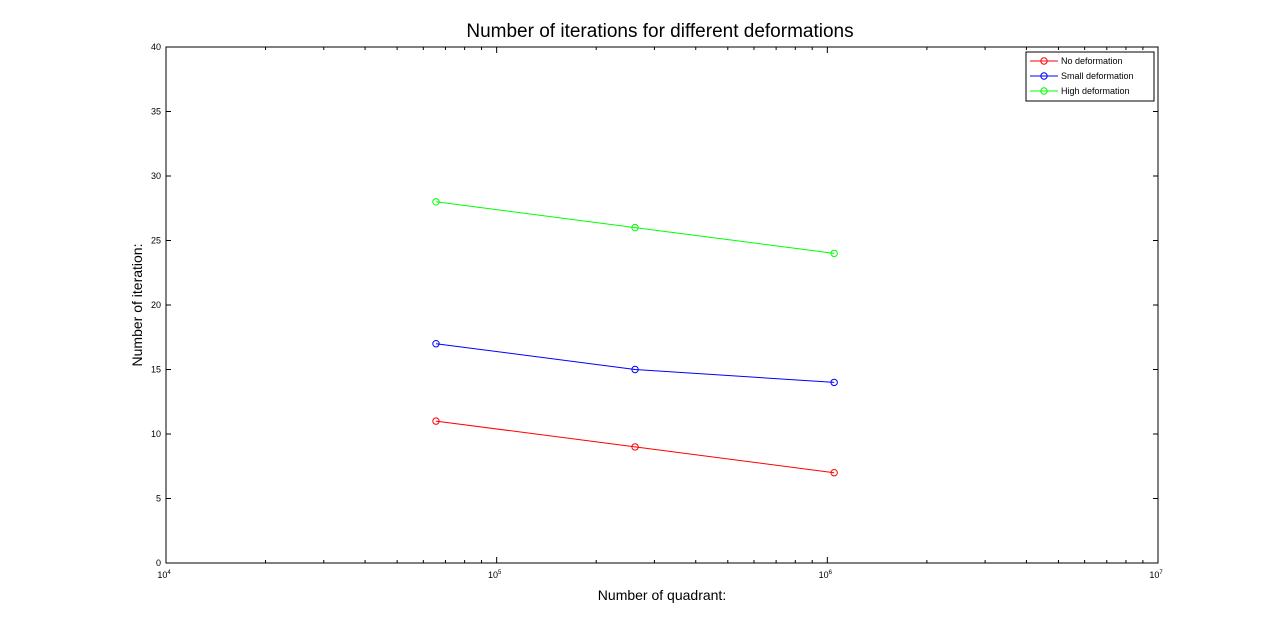 This screenshot has width=1280, height=634. Describe the element at coordinates (635, 337) in the screenshot. I see `series-layer` at that location.